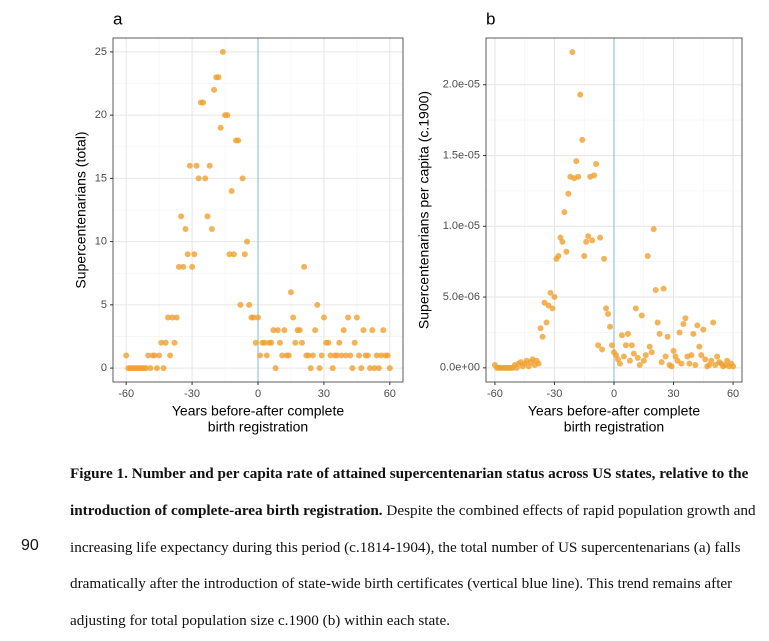 Image resolution: width=769 pixels, height=641 pixels. I want to click on y-tick-label: 10, so click(101, 242).